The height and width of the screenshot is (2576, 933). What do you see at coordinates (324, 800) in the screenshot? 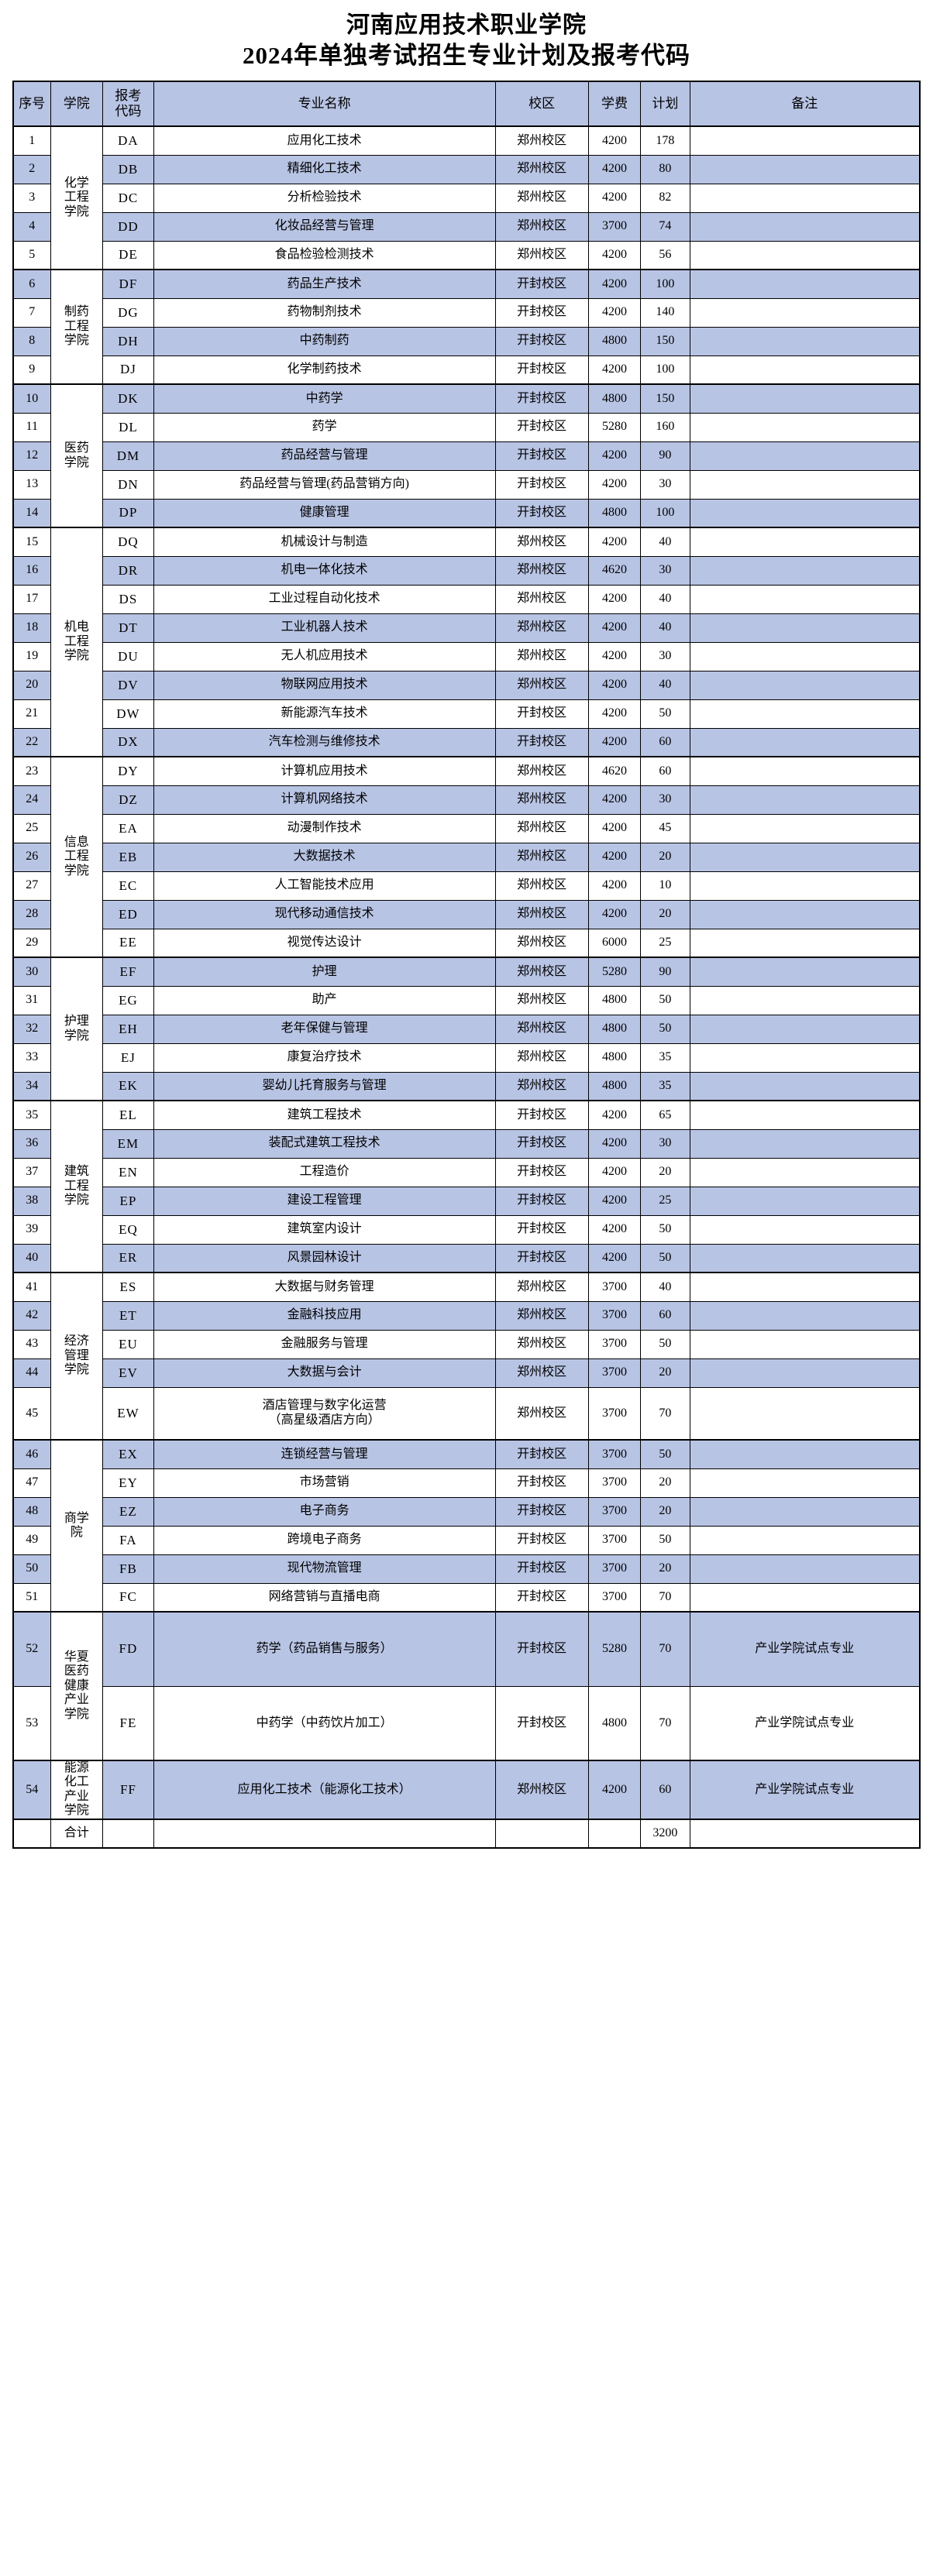
I see `cell-major-name: 计算机网络技术` at bounding box center [324, 800].